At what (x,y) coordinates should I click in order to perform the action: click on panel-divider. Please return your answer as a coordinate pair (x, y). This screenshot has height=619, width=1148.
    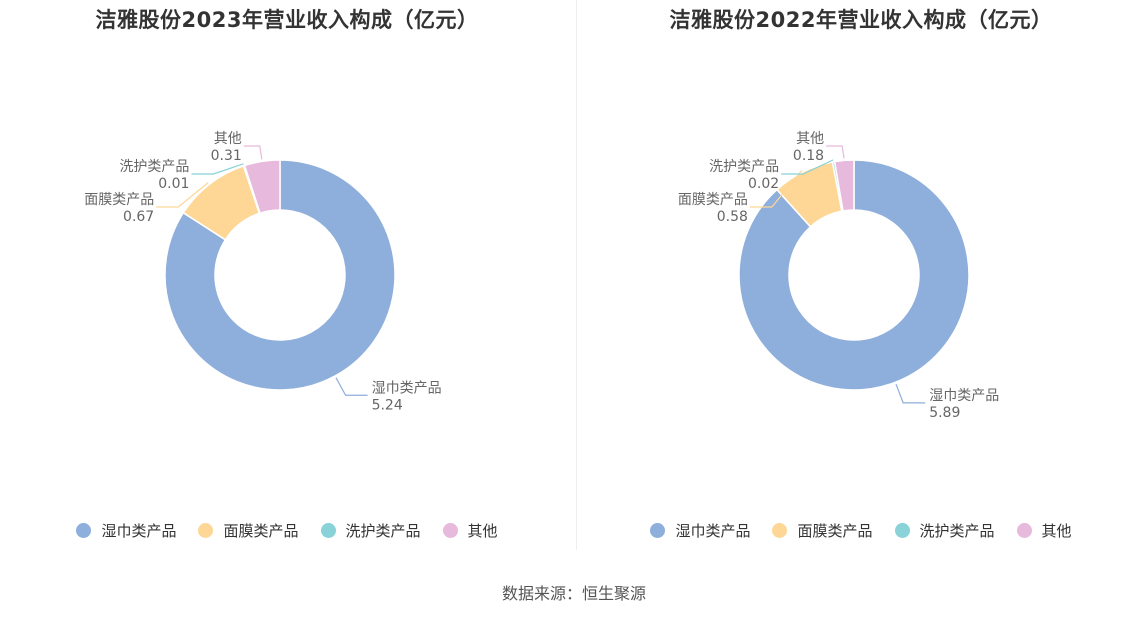
    Looking at the image, I should click on (576, 275).